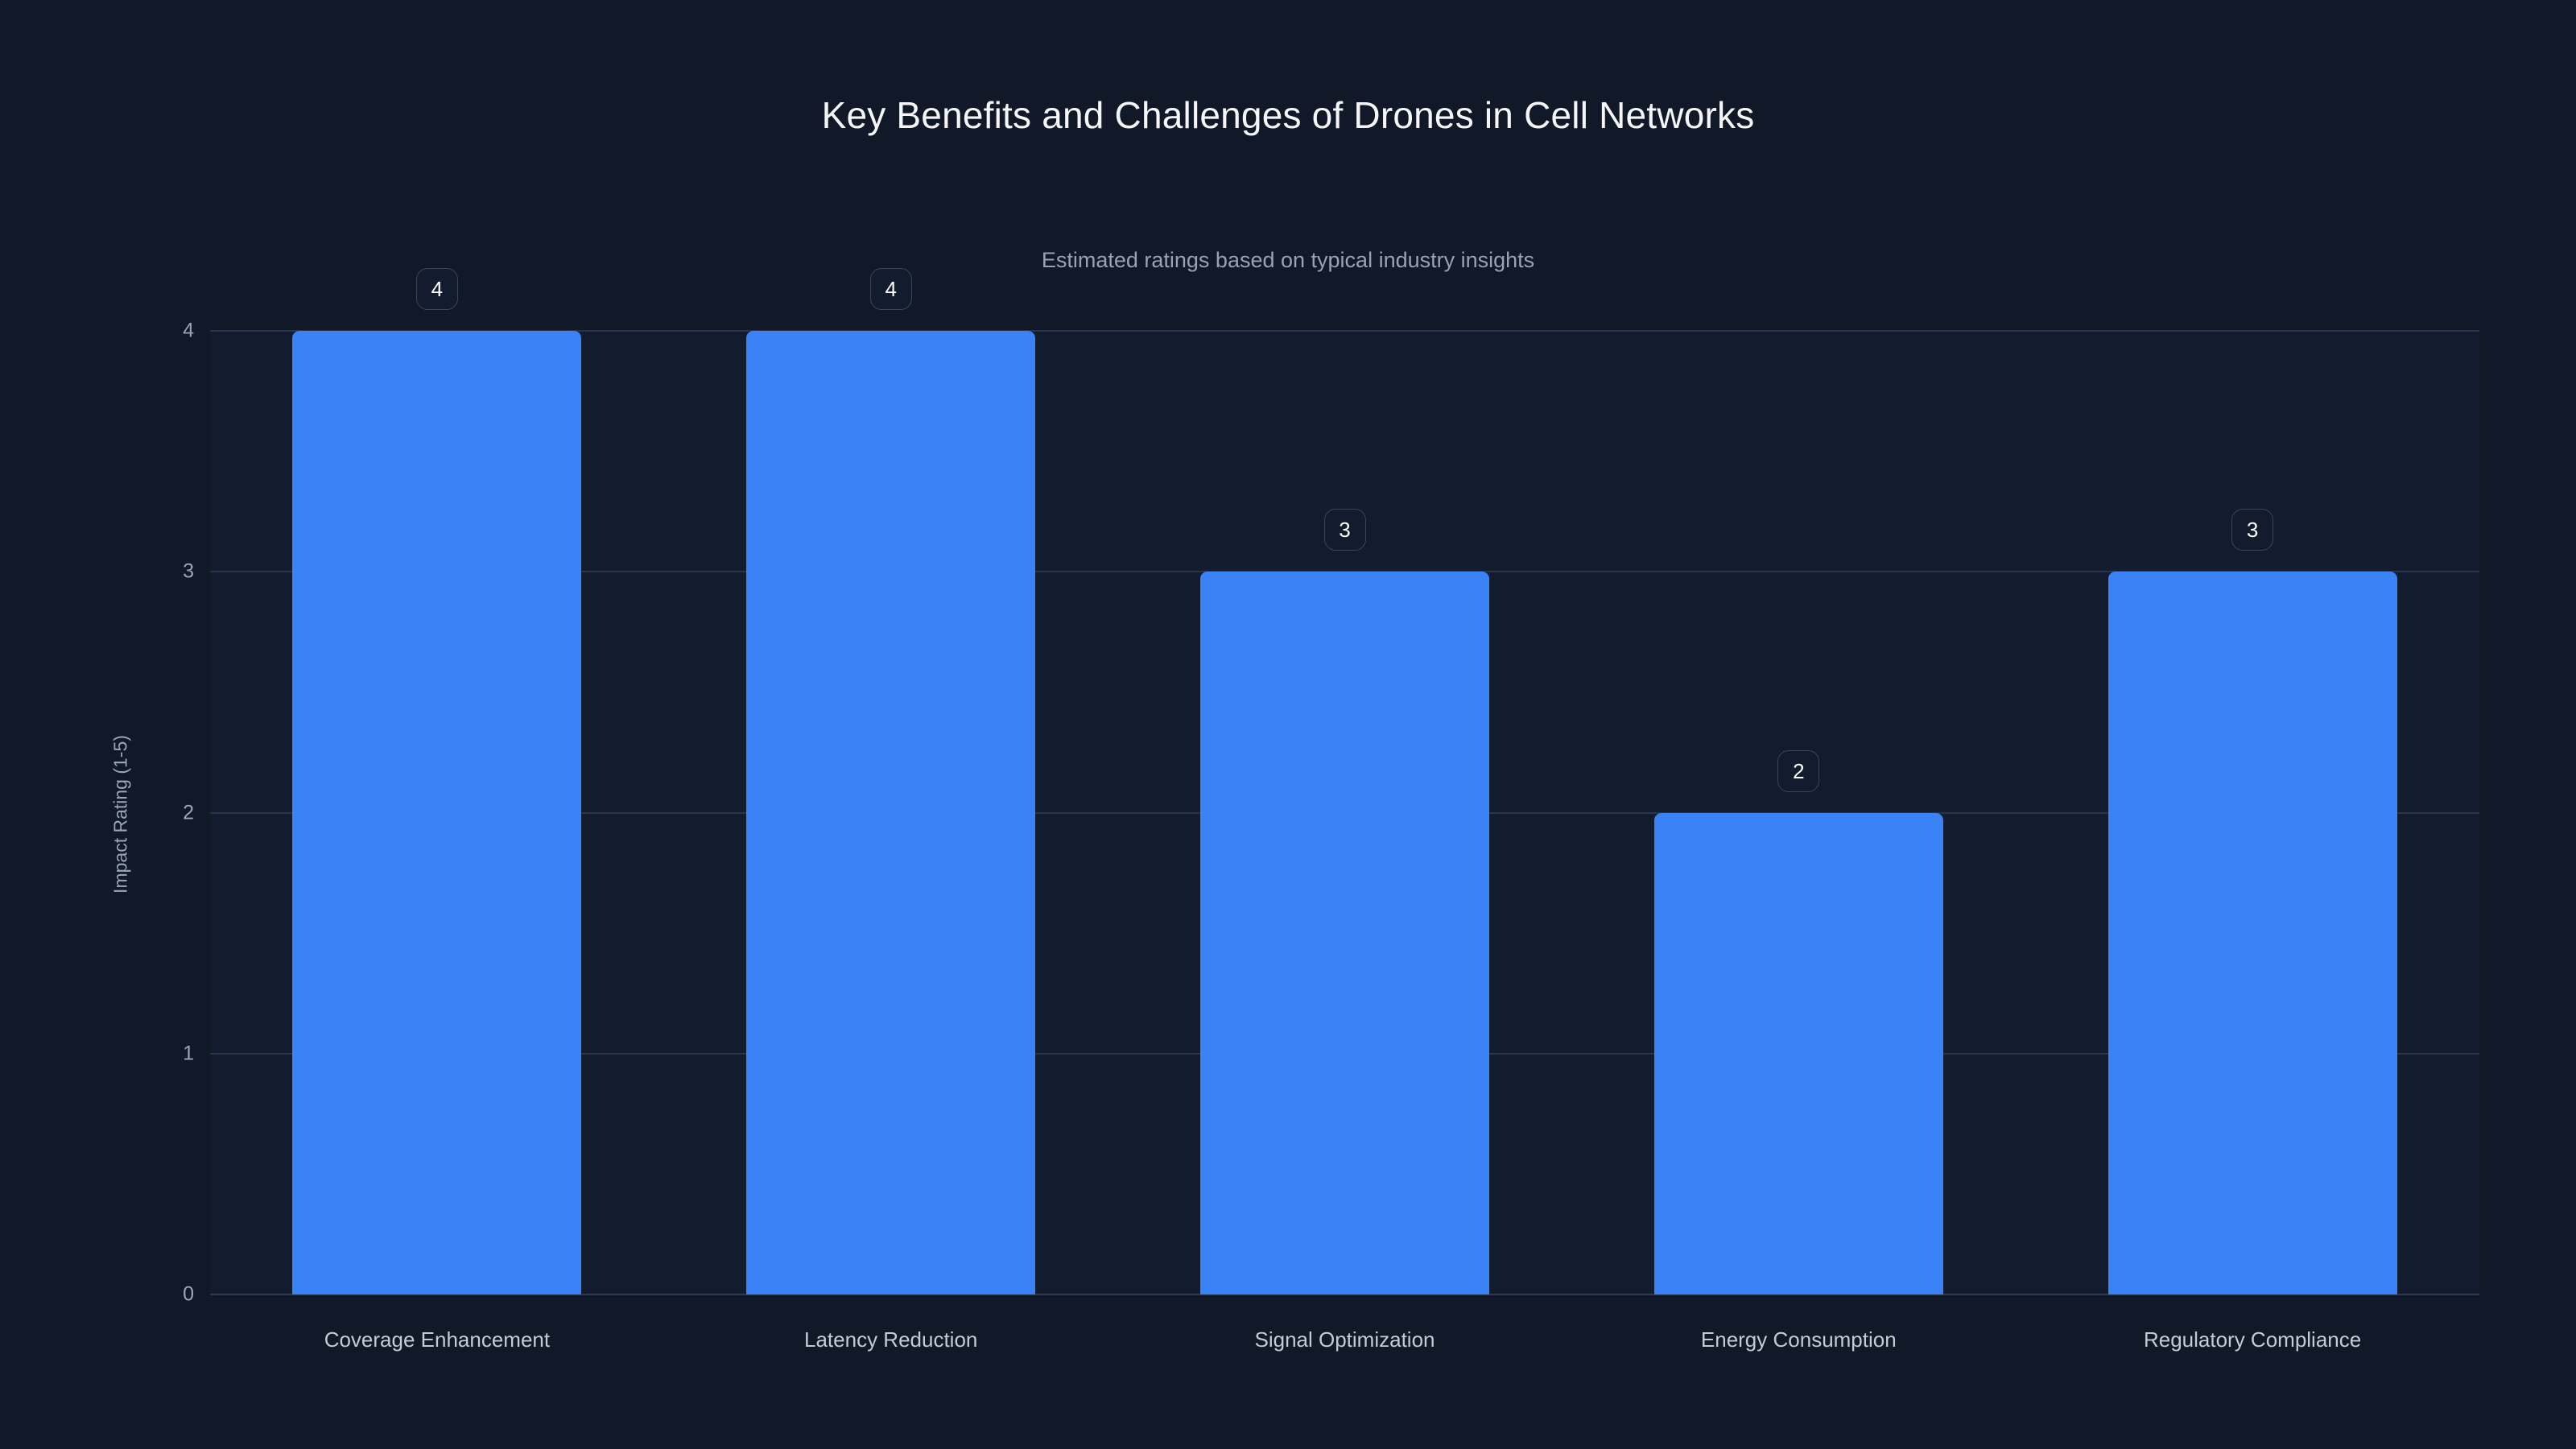 Image resolution: width=2576 pixels, height=1449 pixels. I want to click on x-tick-label: Latency Reduction, so click(891, 1339).